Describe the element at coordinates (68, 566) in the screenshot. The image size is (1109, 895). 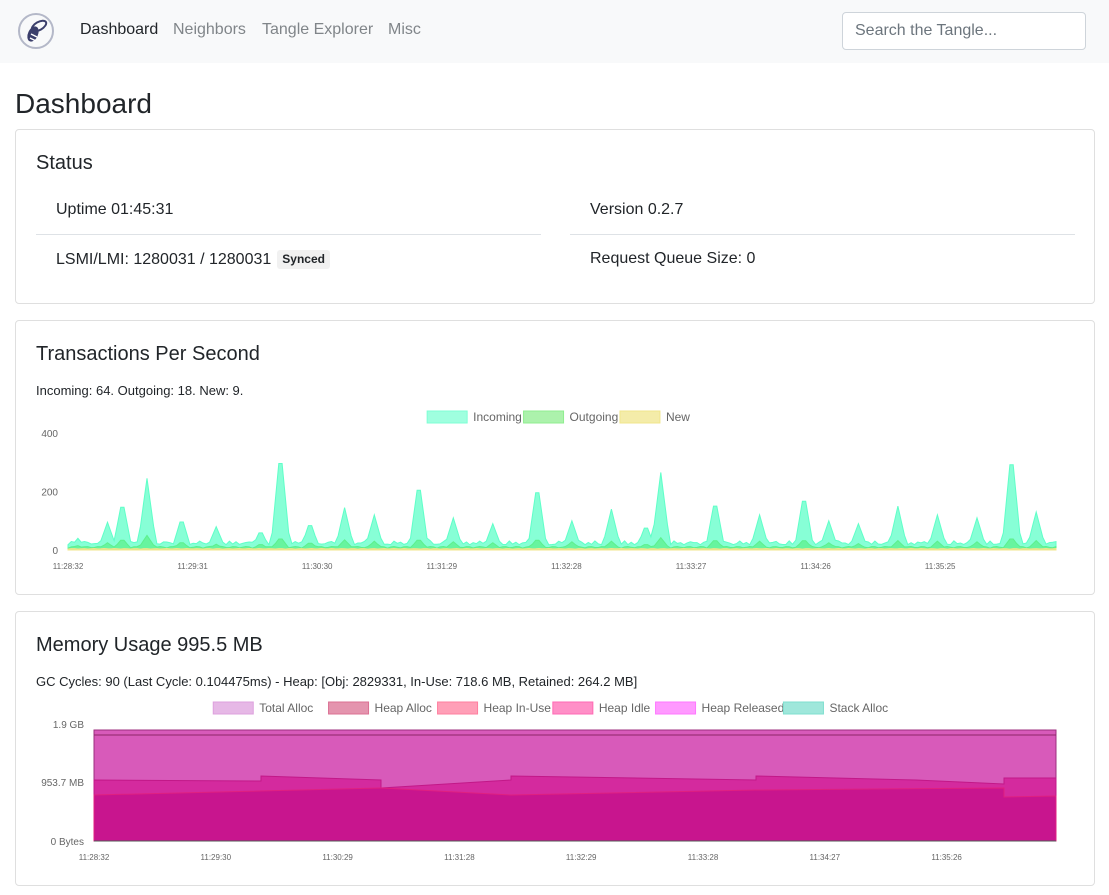
I see `tps-x-tick-0: 11:28:32` at that location.